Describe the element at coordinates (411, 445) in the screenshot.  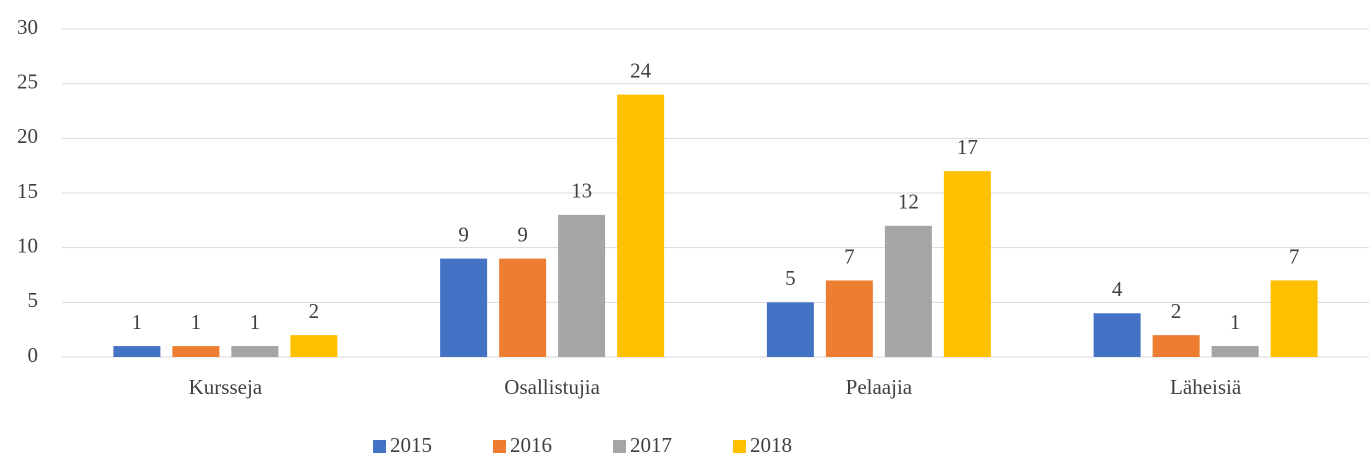
I see `legend-label: 2015` at that location.